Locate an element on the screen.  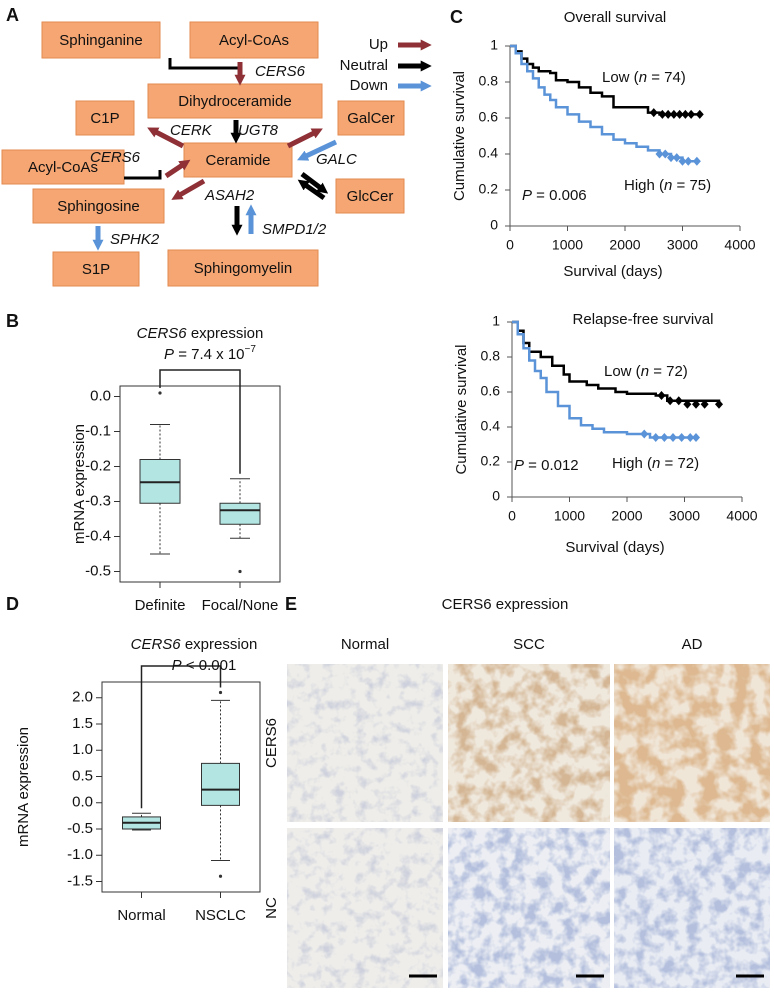
series-label-part: = 74) is located at coordinates (666, 77).